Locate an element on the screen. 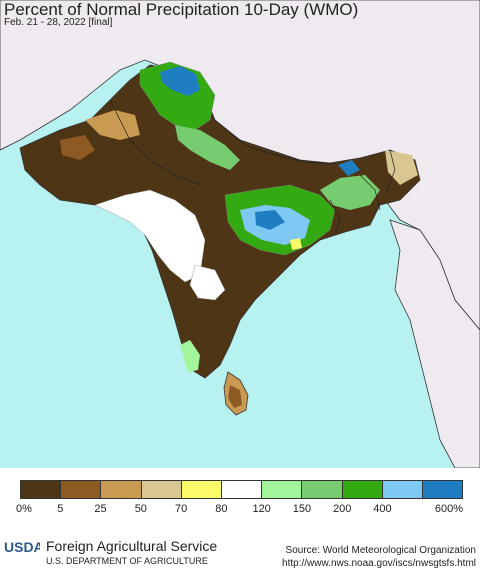 This screenshot has height=571, width=480. legend-label-9: 400 is located at coordinates (382, 509).